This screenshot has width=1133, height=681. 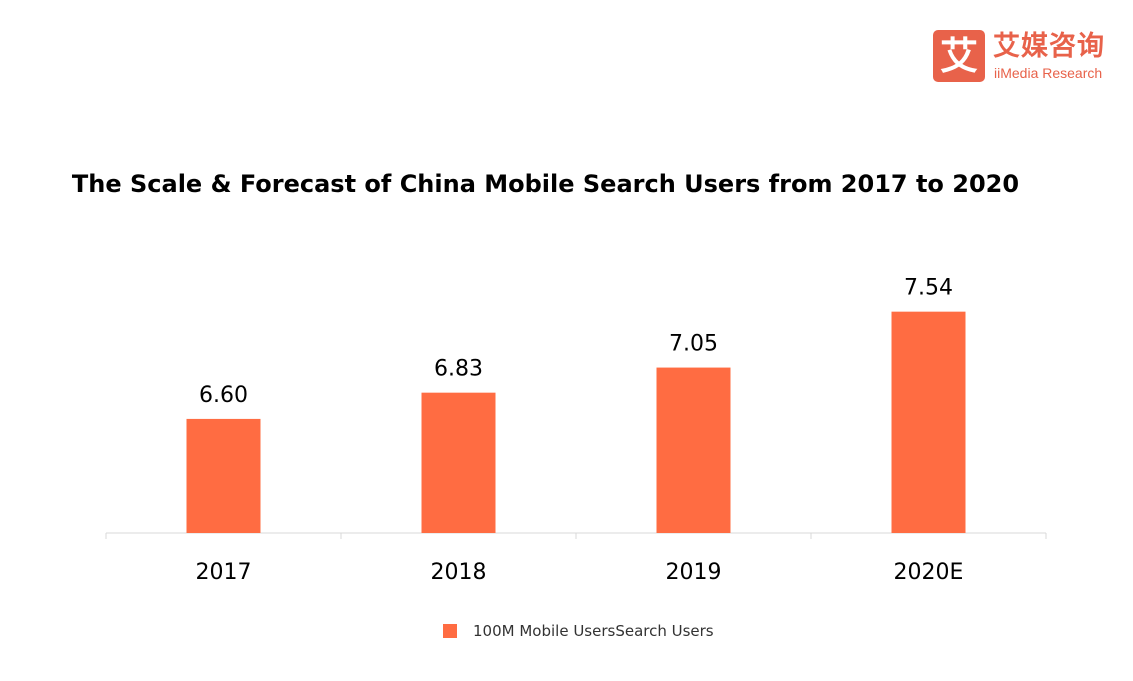 What do you see at coordinates (694, 572) in the screenshot?
I see `x-tick-label: 2019` at bounding box center [694, 572].